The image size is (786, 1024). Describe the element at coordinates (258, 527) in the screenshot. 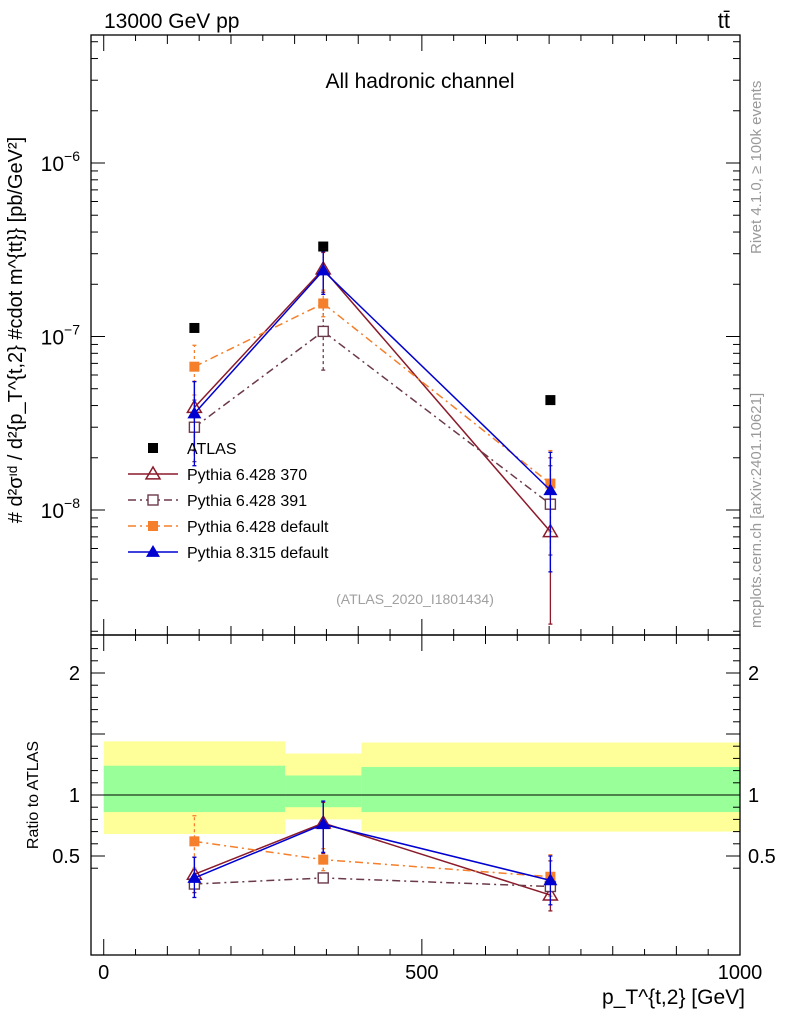

I see `legend-label: Pythia 6.428 default` at that location.